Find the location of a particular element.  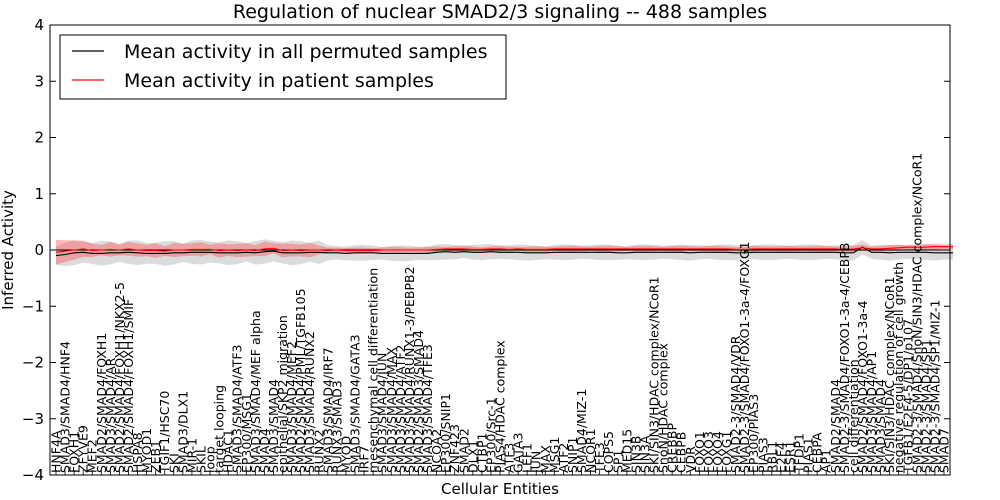

x-category-label: GATA3 is located at coordinates (518, 453).